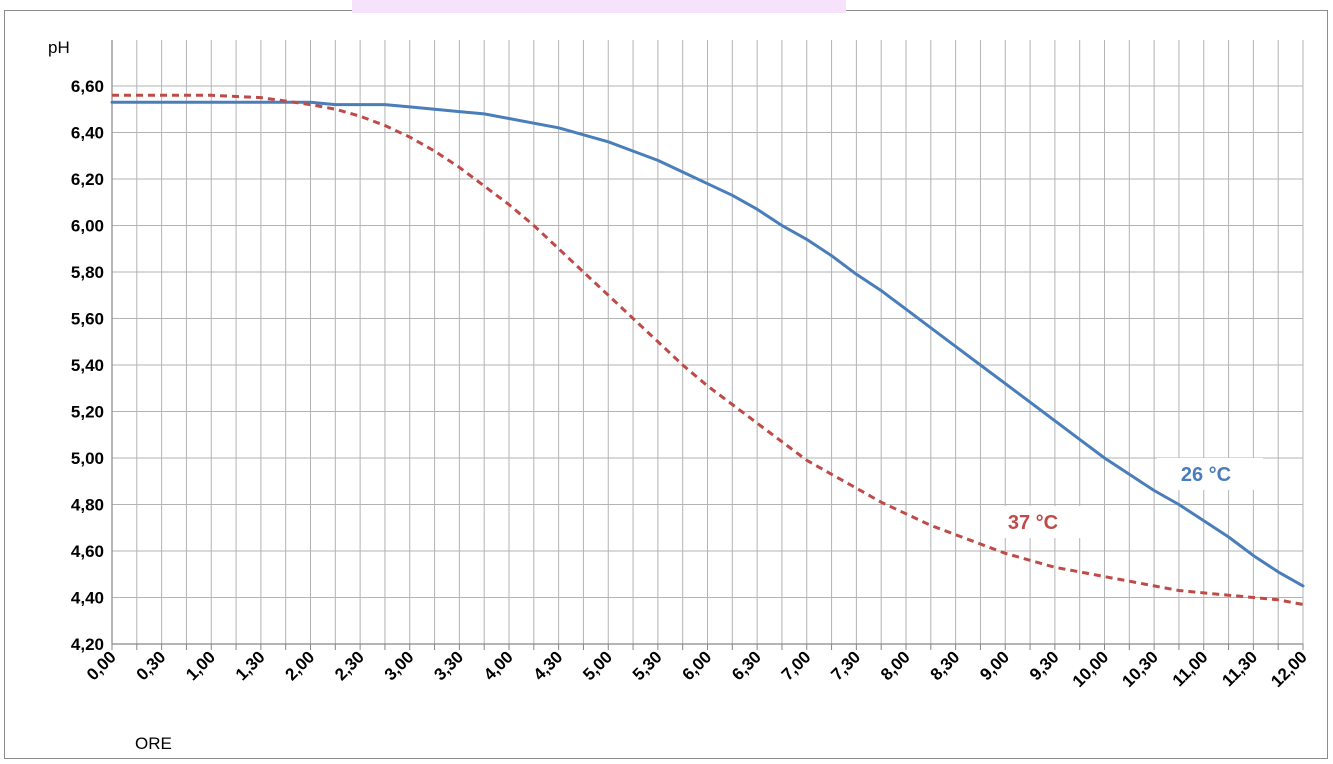 The width and height of the screenshot is (1333, 764). What do you see at coordinates (1044, 665) in the screenshot?
I see `x-tick-label: 9,30` at bounding box center [1044, 665].